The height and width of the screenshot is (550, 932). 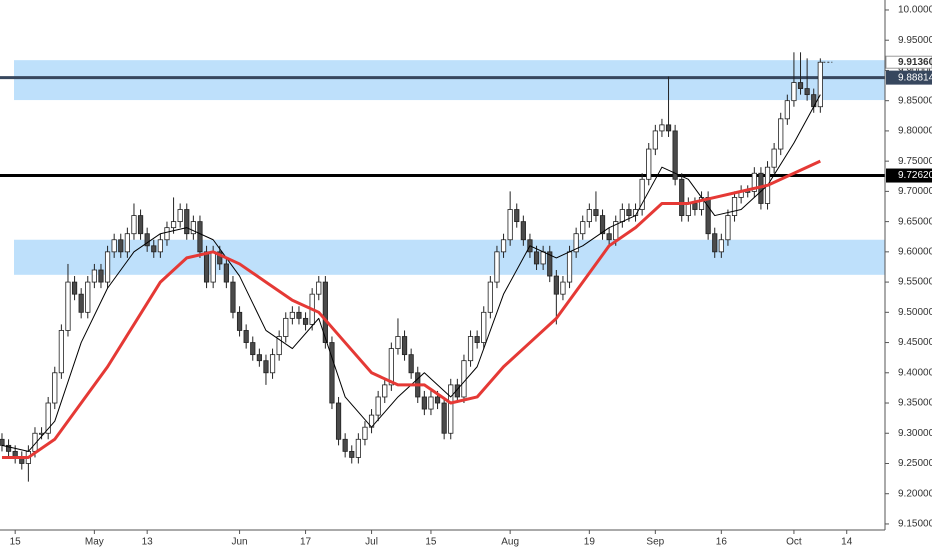 What do you see at coordinates (590, 542) in the screenshot?
I see `x-tick-label: 19` at bounding box center [590, 542].